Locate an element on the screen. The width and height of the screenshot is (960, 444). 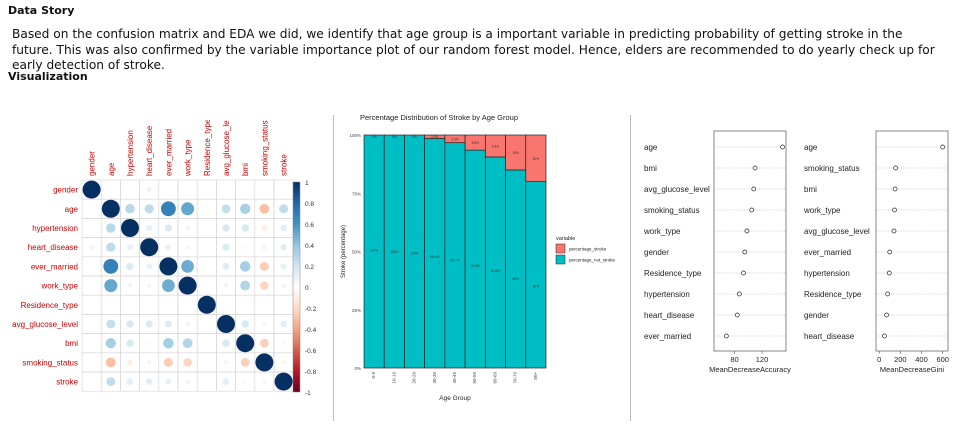
importance-label: age is located at coordinates (651, 147).